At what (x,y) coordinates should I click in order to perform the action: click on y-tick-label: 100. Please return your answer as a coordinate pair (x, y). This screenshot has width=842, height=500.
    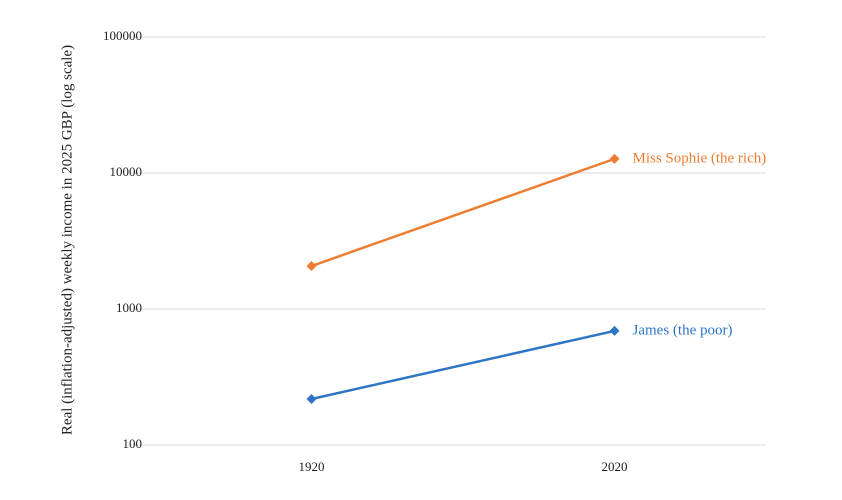
    Looking at the image, I should click on (133, 443).